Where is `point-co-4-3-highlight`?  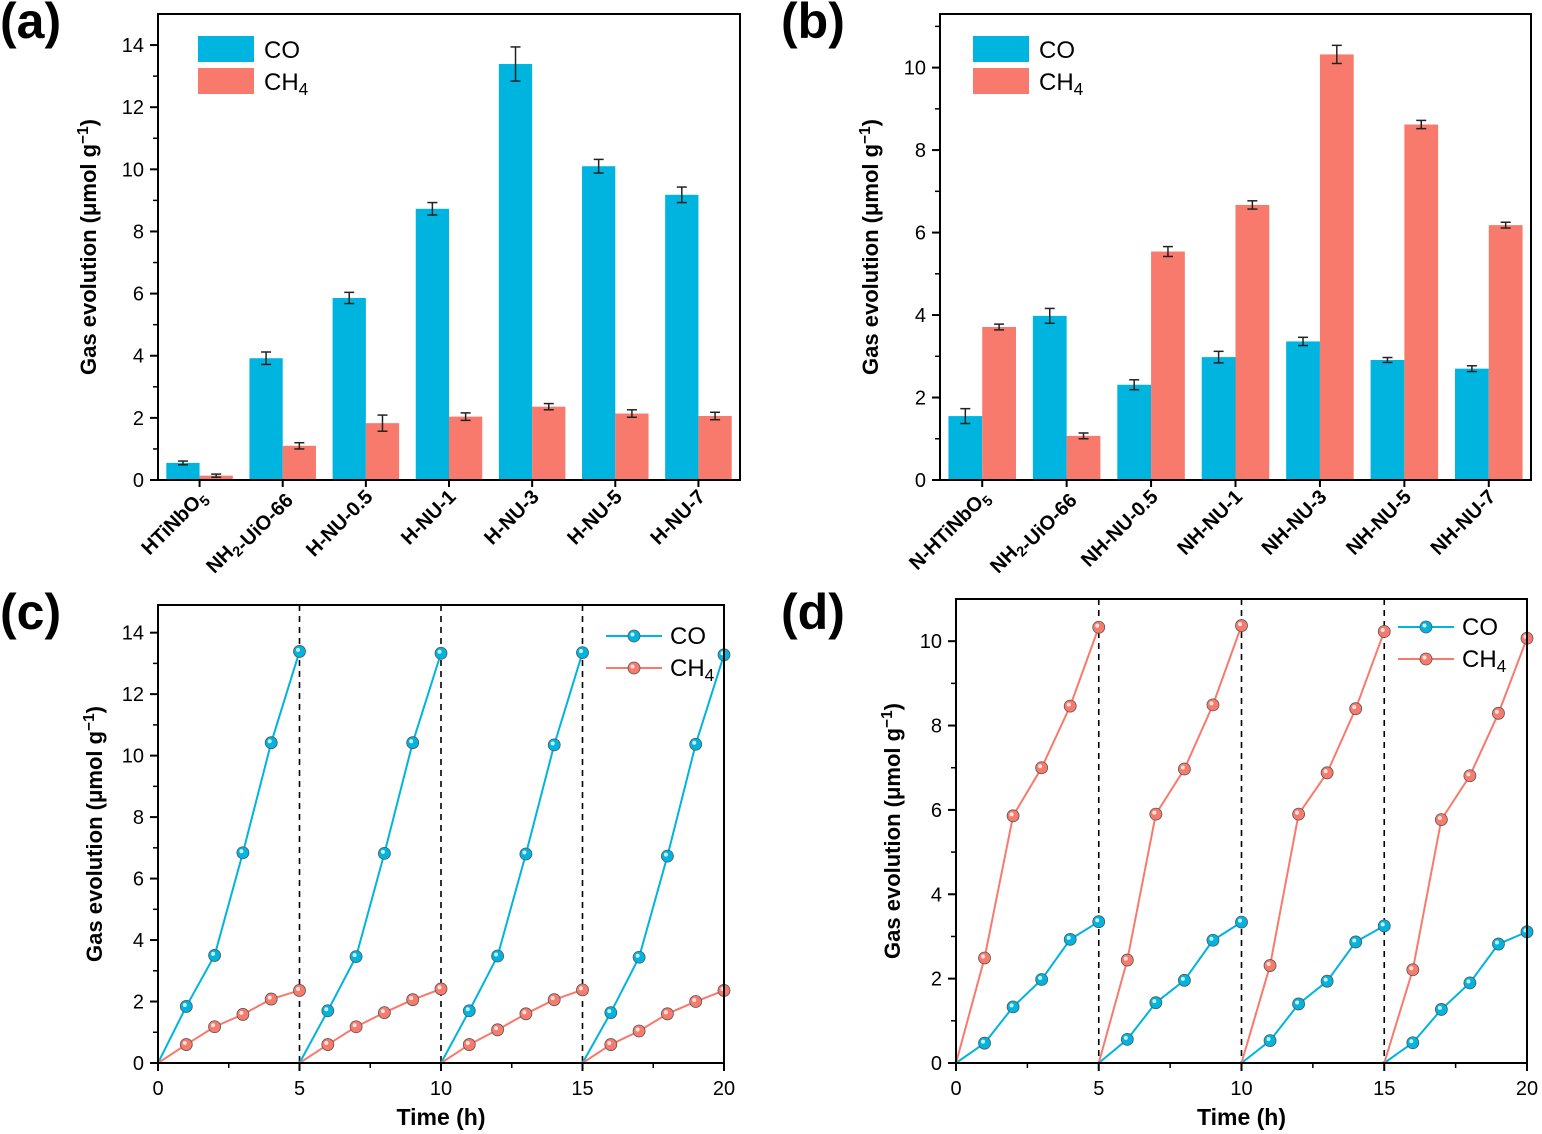 point-co-4-3-highlight is located at coordinates (1468, 981).